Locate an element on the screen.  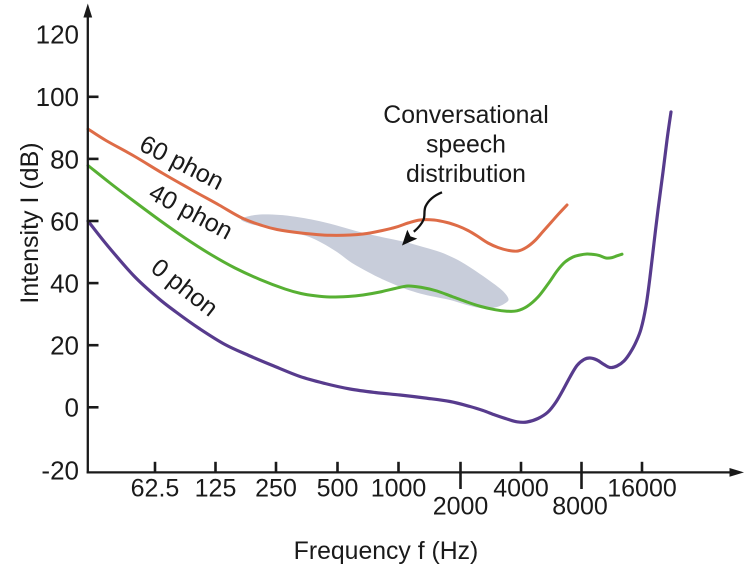
svg-text: 250 is located at coordinates (276, 489).